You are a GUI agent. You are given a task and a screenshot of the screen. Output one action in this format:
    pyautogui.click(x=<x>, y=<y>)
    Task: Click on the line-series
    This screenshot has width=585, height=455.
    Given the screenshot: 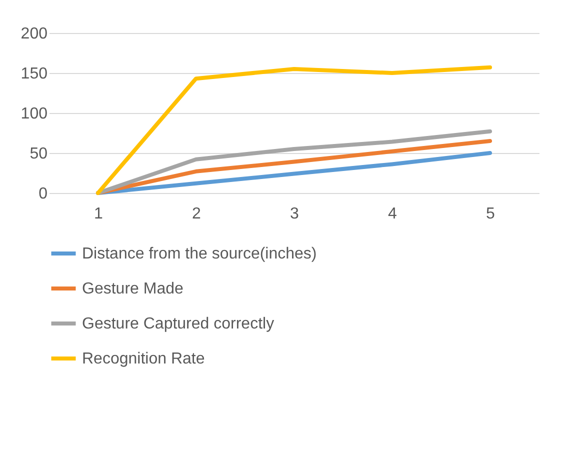 What is the action you would take?
    pyautogui.click(x=294, y=167)
    